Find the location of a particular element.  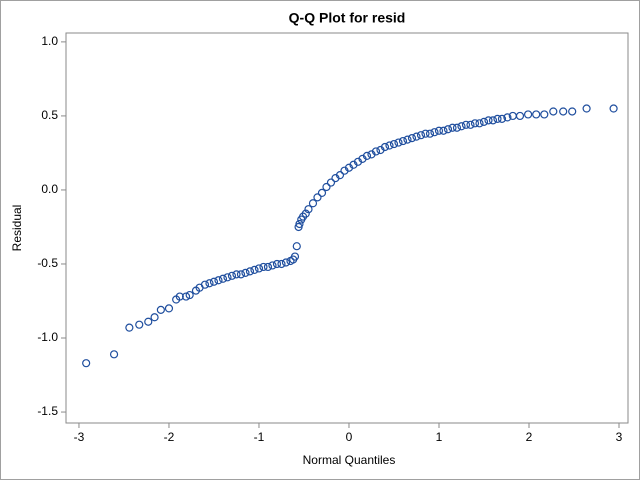

x-tick-label: -3 is located at coordinates (79, 437).